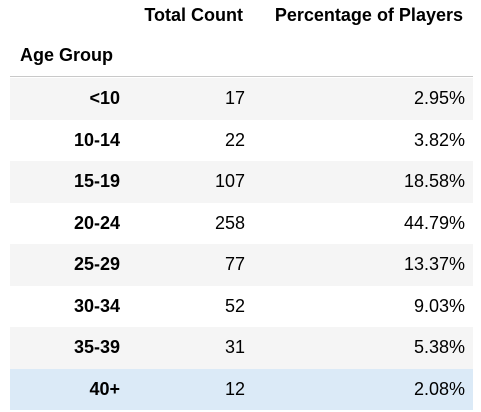 The height and width of the screenshot is (412, 481). What do you see at coordinates (368, 15) in the screenshot?
I see `column-header-percentage: Percentage of Players` at bounding box center [368, 15].